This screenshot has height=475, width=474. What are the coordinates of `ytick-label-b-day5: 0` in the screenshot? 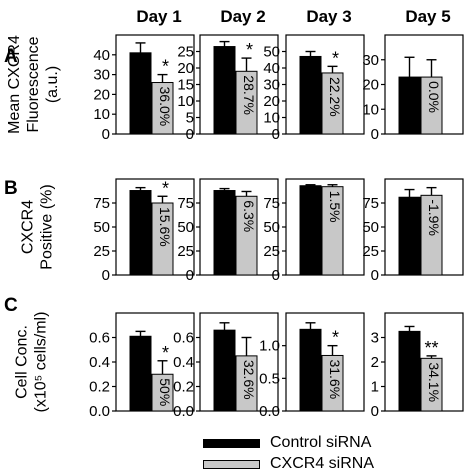 It's located at (375, 275).